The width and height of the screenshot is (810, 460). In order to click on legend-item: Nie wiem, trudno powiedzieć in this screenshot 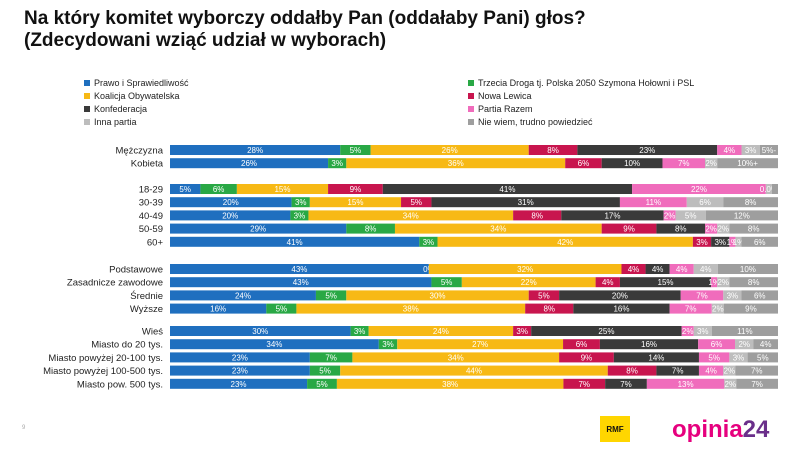, I will do `click(530, 122)`.